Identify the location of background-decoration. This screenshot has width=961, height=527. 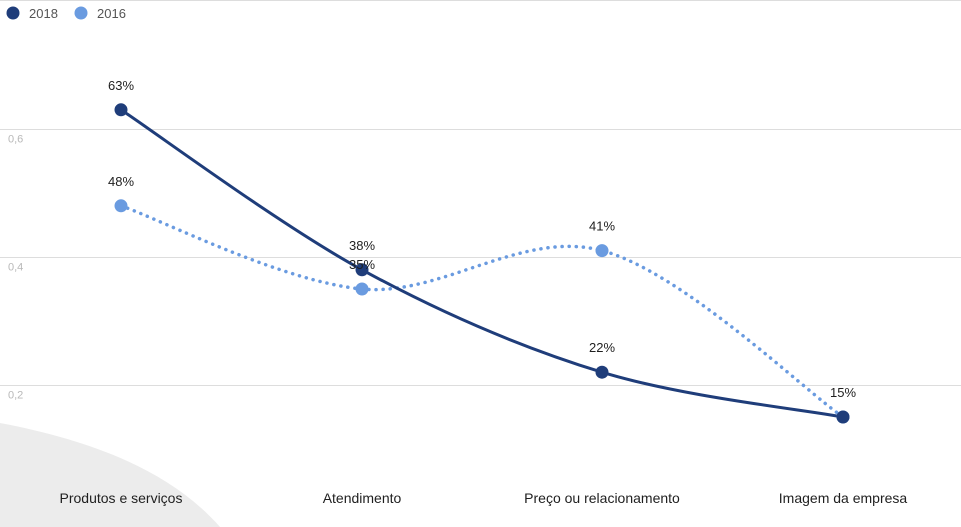
(110, 475).